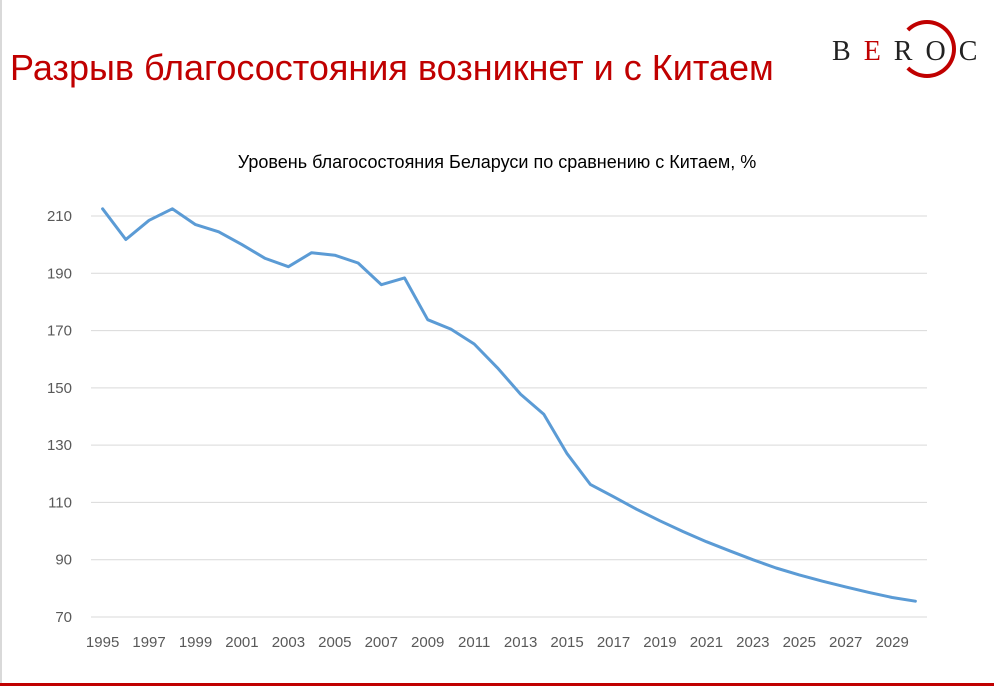 This screenshot has height=686, width=994. What do you see at coordinates (427, 642) in the screenshot?
I see `x-tick-label: 2009` at bounding box center [427, 642].